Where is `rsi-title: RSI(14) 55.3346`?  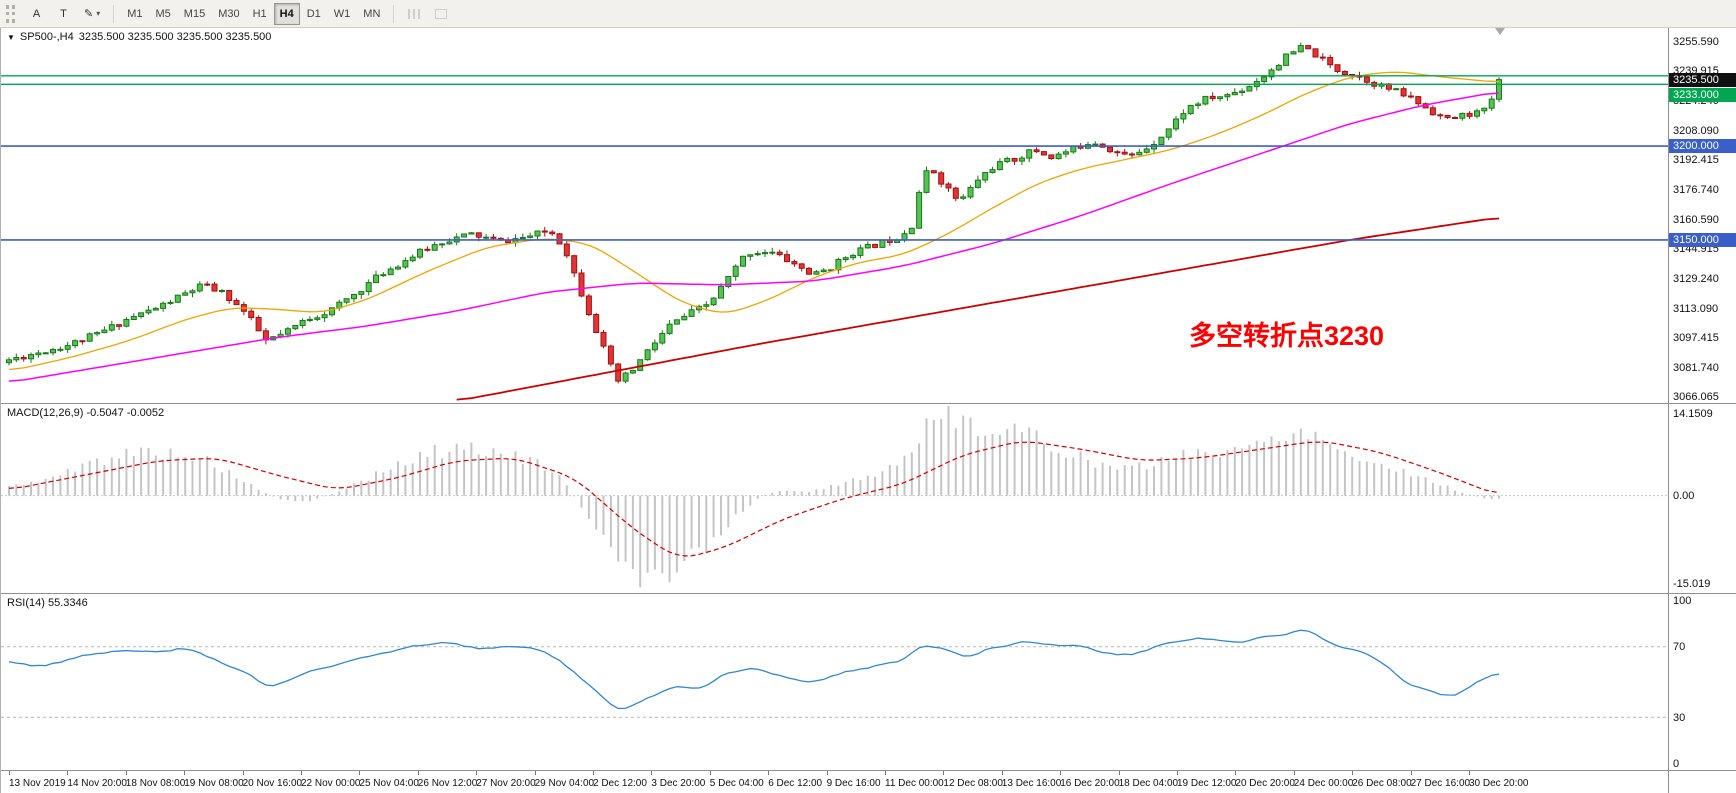
rsi-title: RSI(14) 55.3346 is located at coordinates (47, 603).